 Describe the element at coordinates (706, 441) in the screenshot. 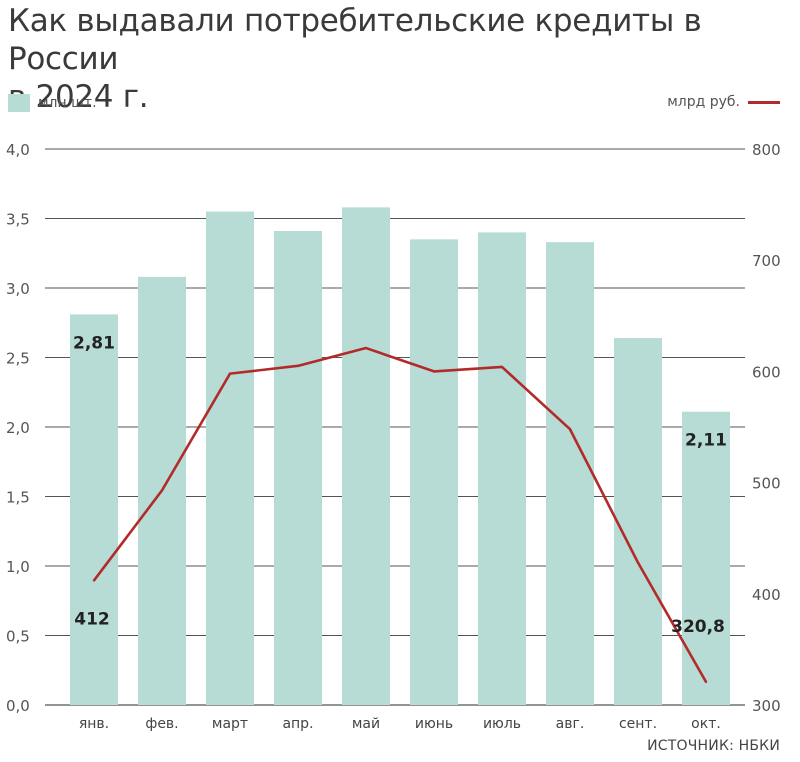

I see `data-label: 2,11` at that location.